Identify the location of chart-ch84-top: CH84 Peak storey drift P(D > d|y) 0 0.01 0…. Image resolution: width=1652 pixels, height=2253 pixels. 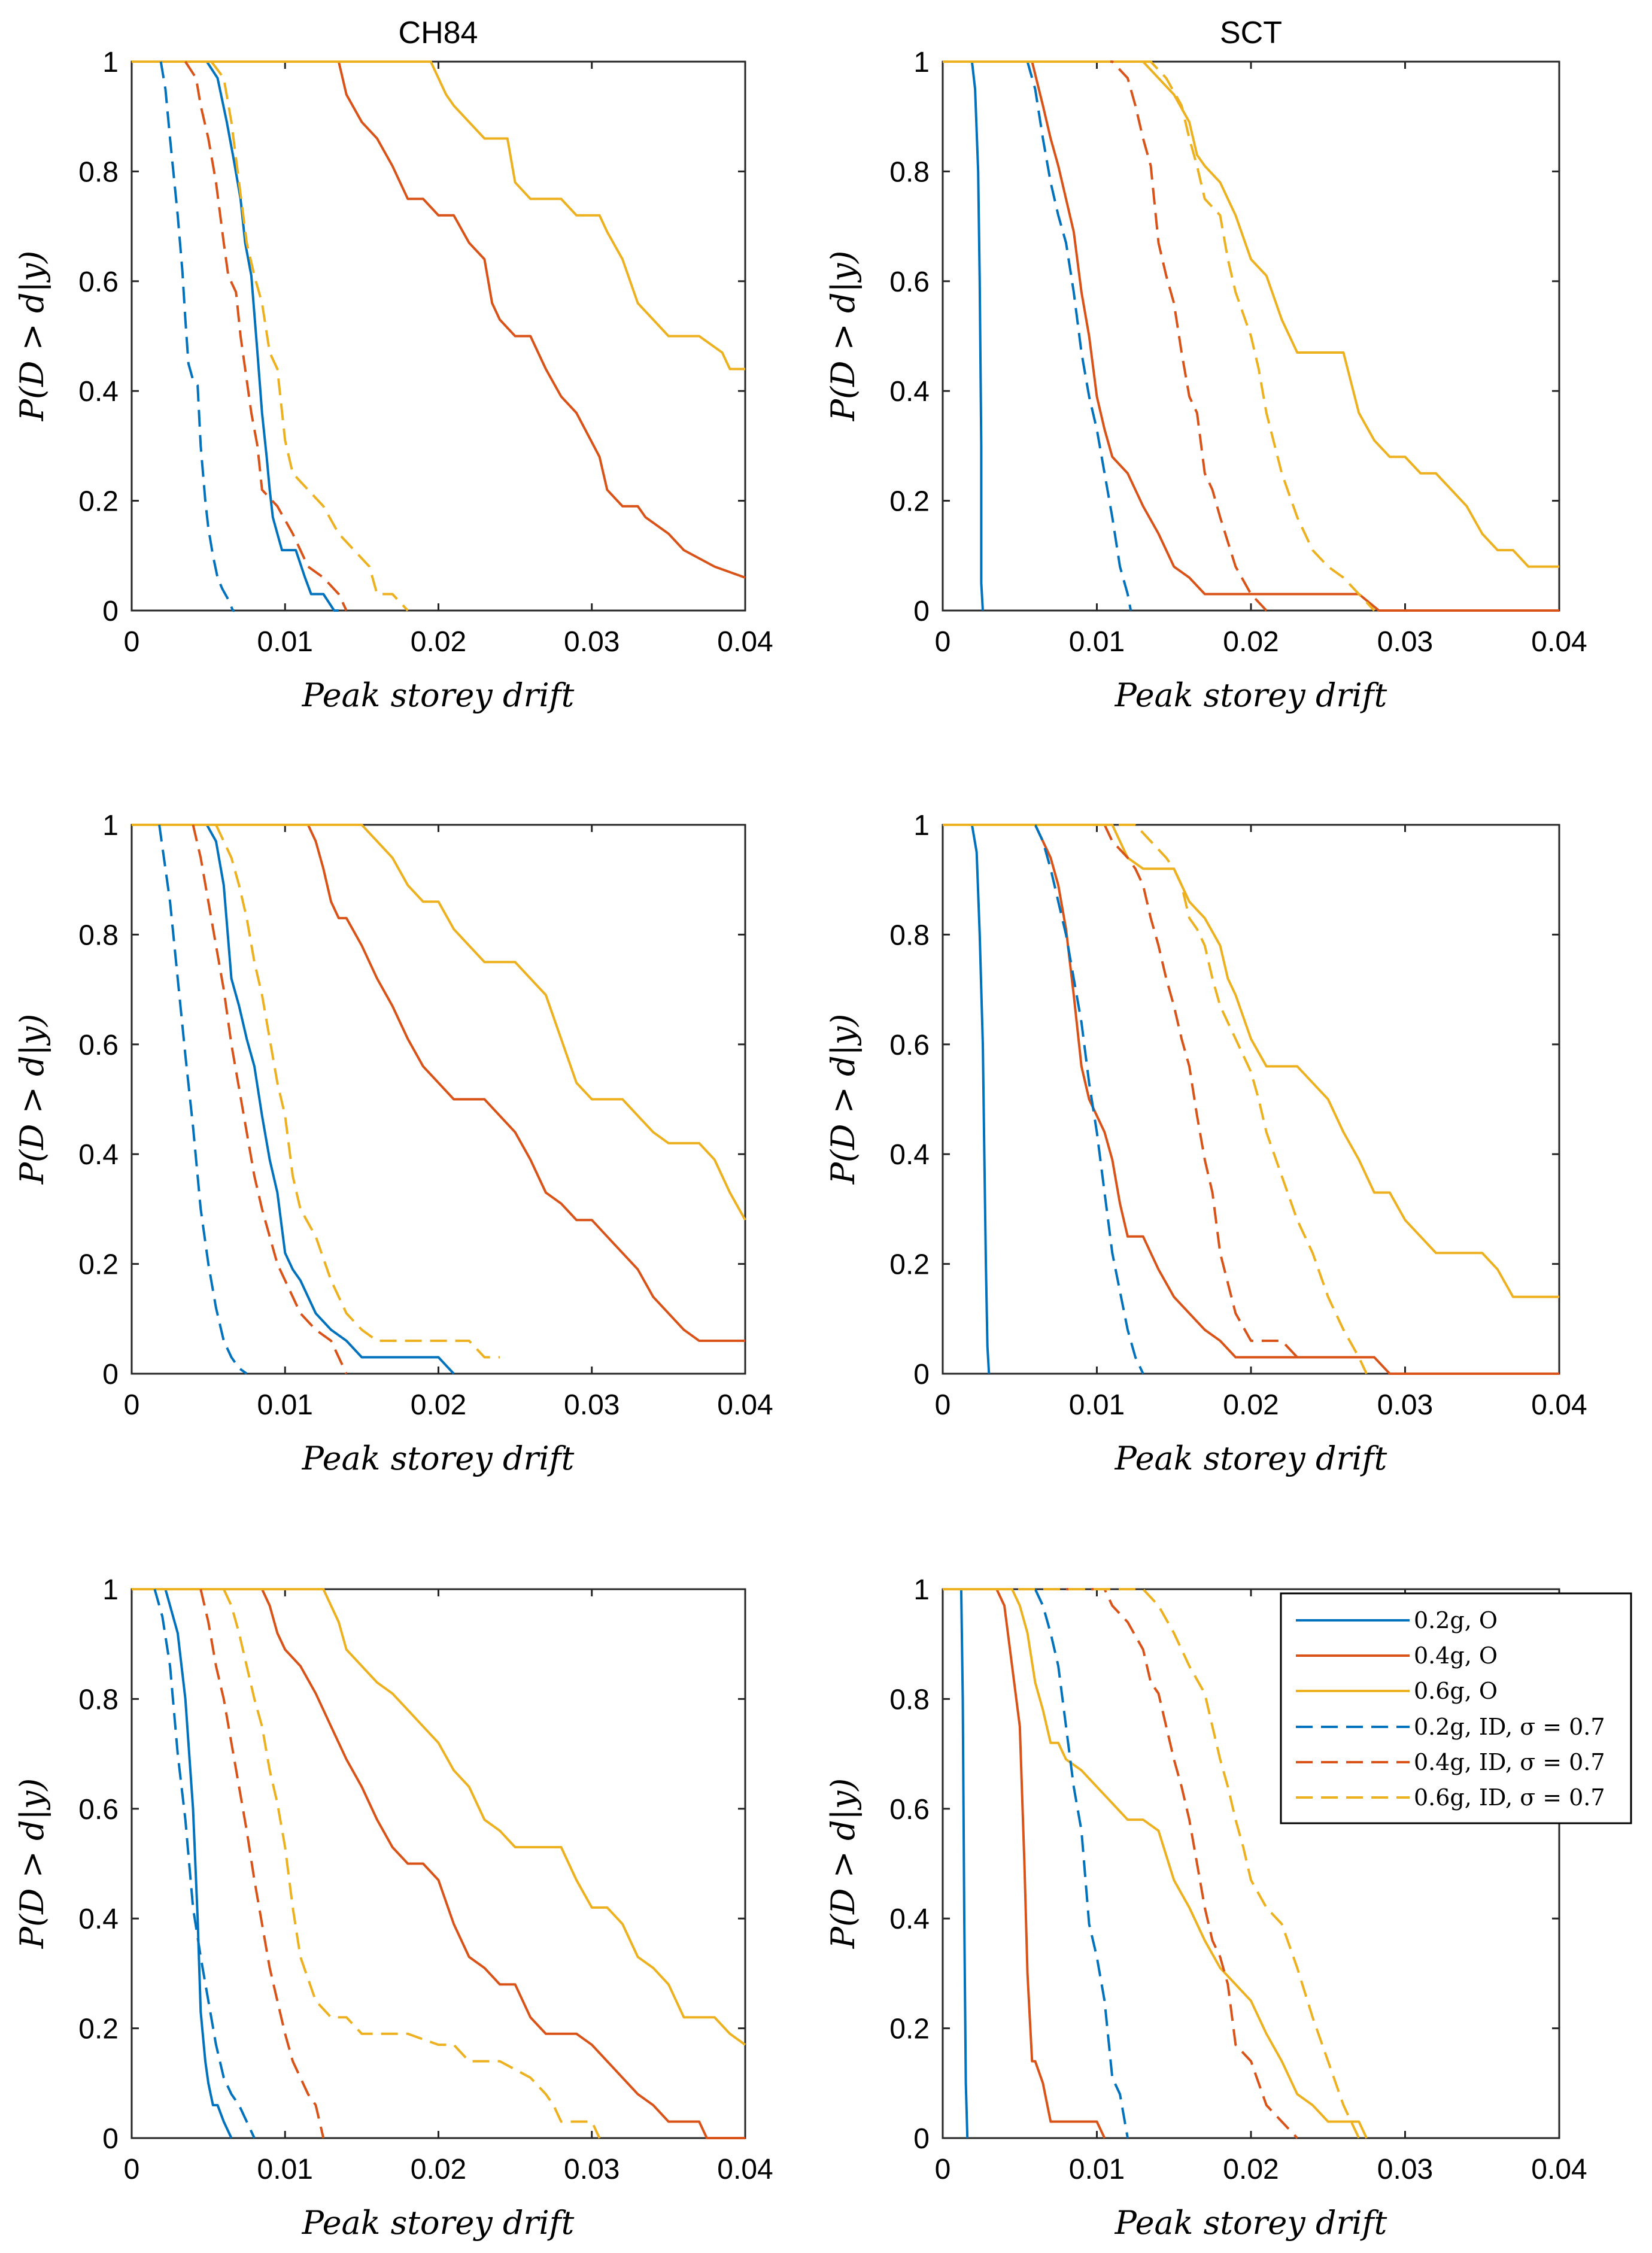
(393, 365).